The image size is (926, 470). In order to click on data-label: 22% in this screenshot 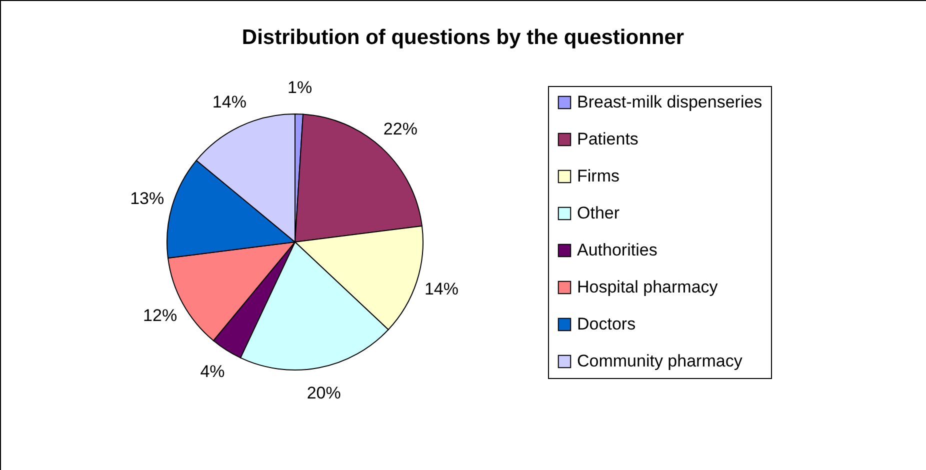, I will do `click(400, 129)`.